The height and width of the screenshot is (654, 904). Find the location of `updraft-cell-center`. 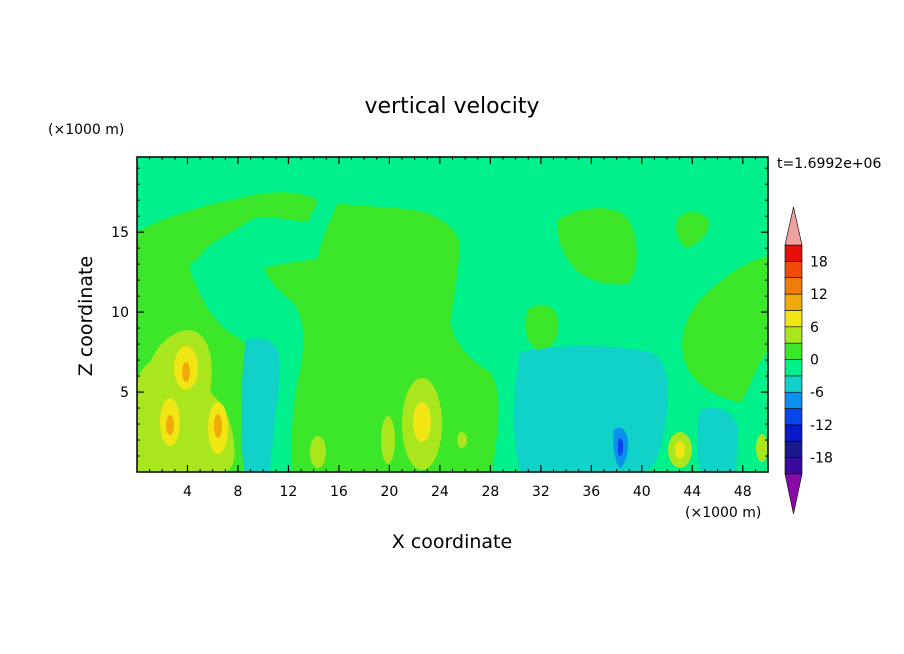

updraft-cell-center is located at coordinates (422, 422).